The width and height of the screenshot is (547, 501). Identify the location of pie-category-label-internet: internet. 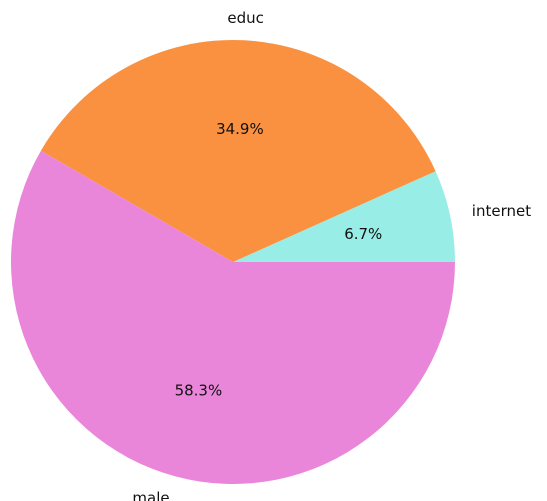
(501, 211).